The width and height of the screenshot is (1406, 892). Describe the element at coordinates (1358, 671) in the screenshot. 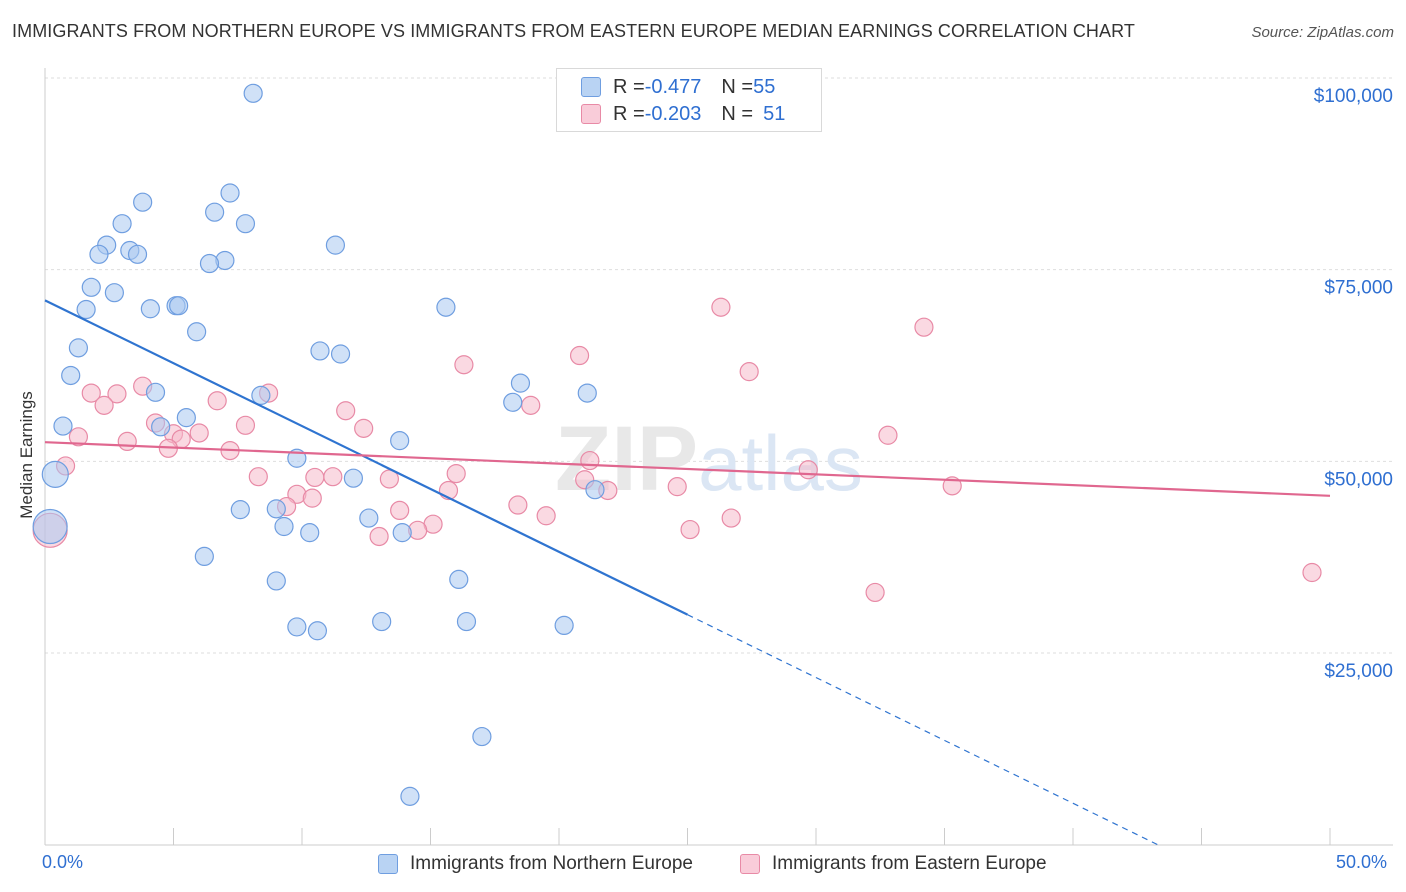

I see `y-tick-label-0: $25,000` at that location.